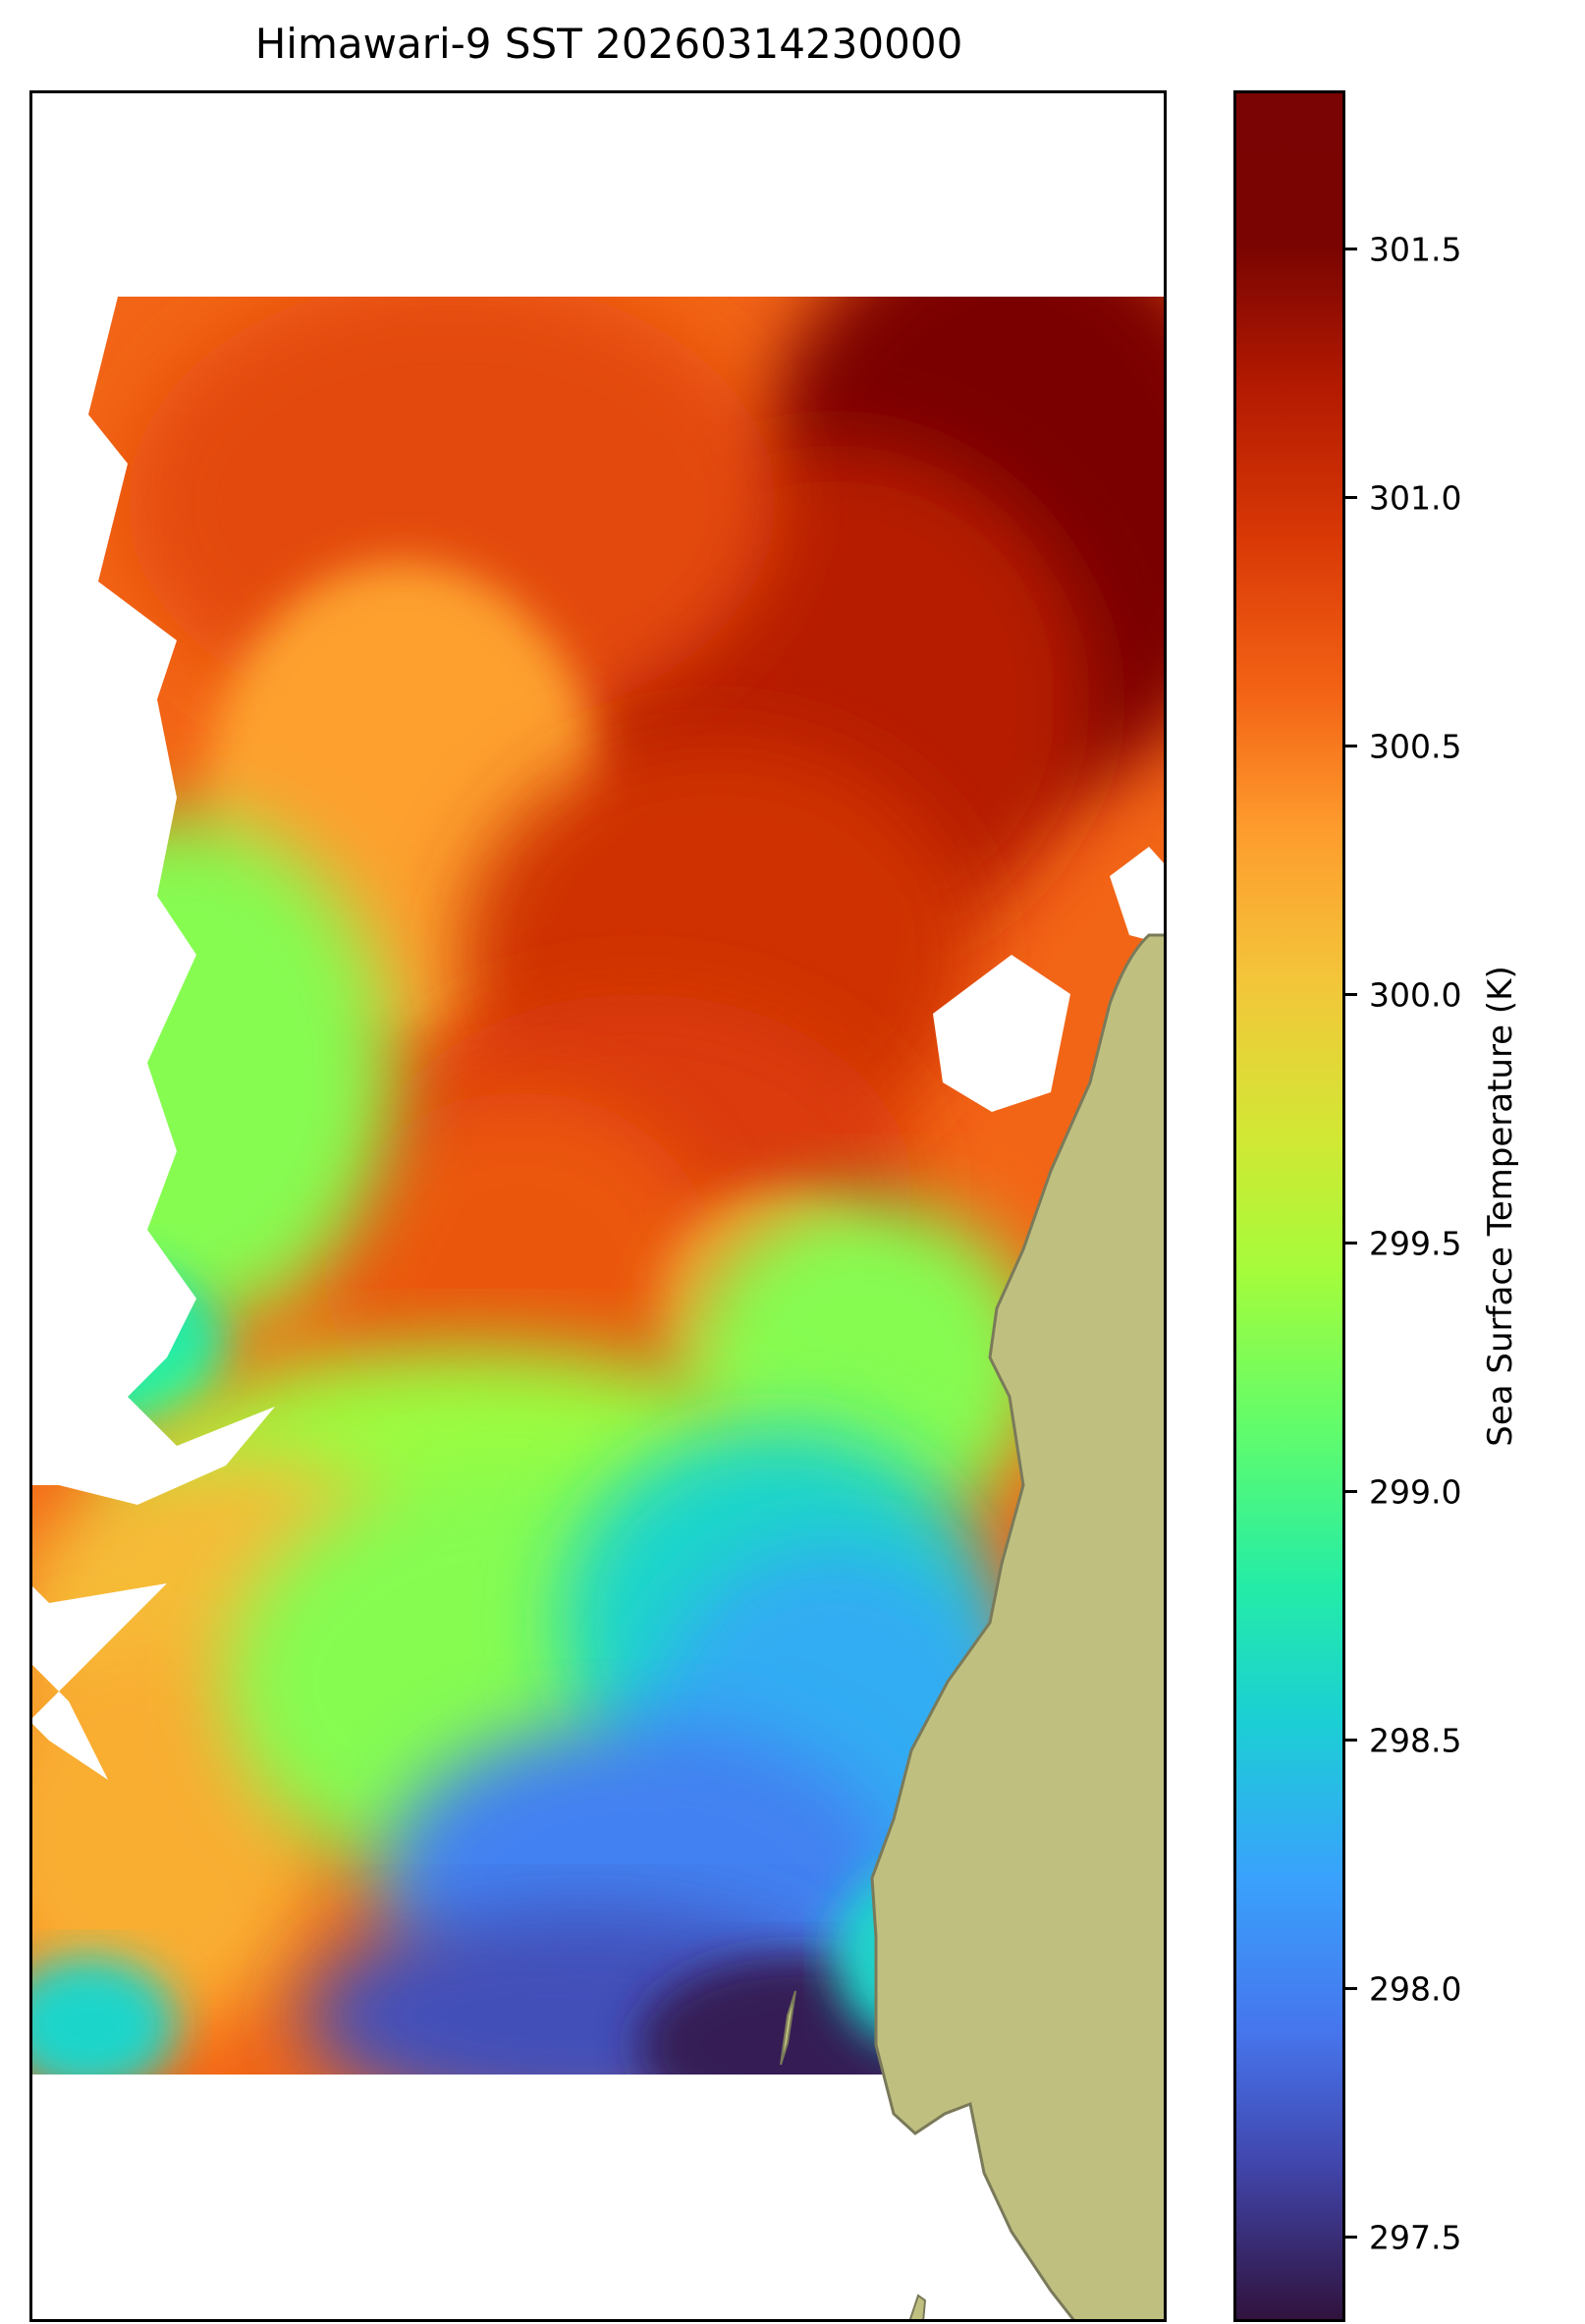  Describe the element at coordinates (917, 2308) in the screenshot. I see `land-fragment` at that location.